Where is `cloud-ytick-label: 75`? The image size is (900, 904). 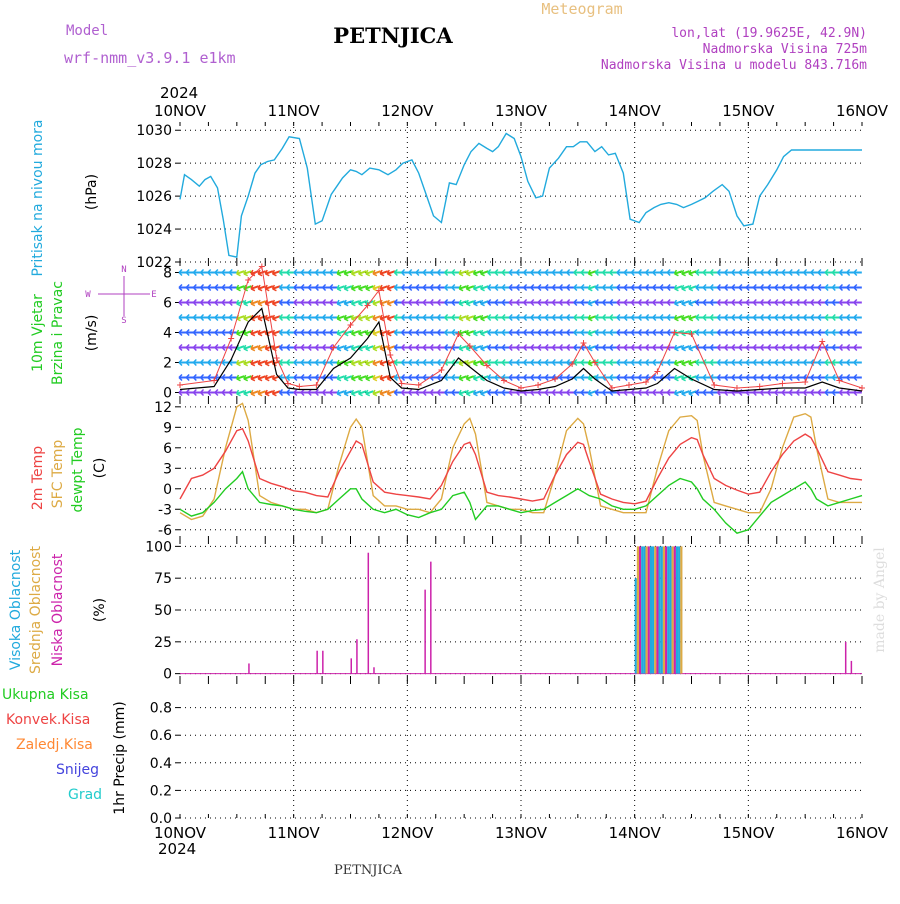
cloud-ytick-label: 75 is located at coordinates (163, 579).